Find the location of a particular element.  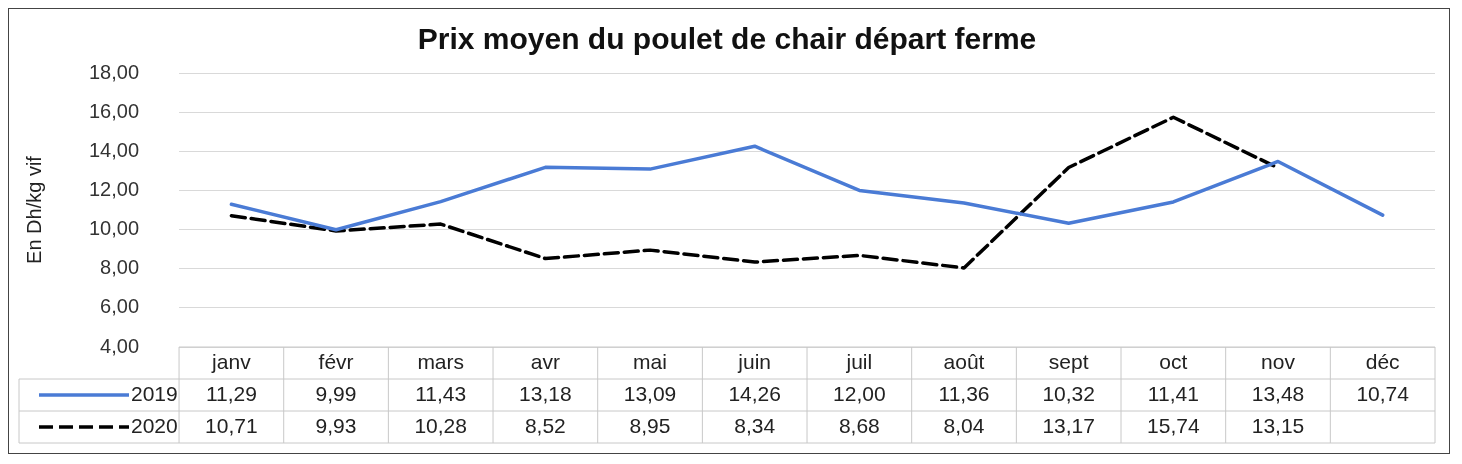

data-label: 11,41 is located at coordinates (1173, 393).